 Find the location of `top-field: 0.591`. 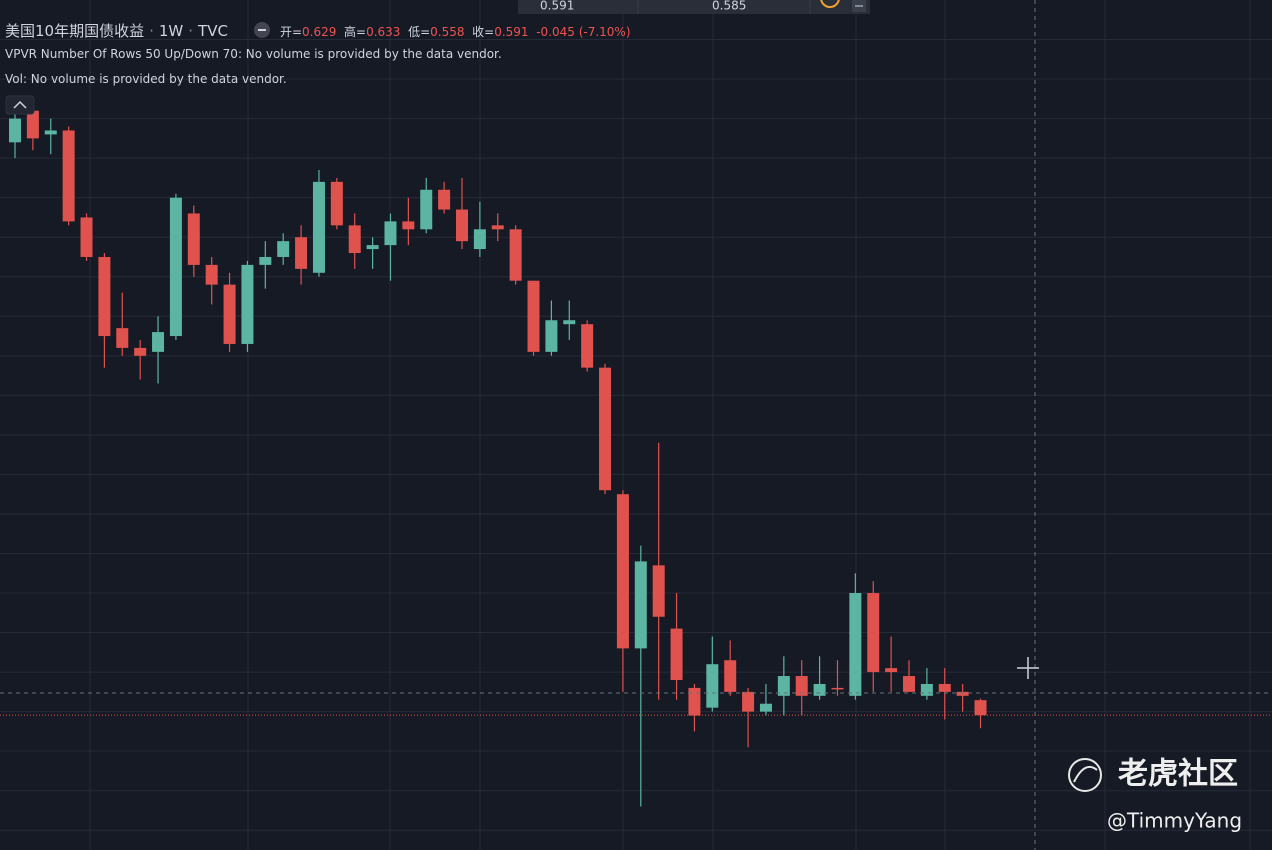

top-field: 0.591 is located at coordinates (557, 6).